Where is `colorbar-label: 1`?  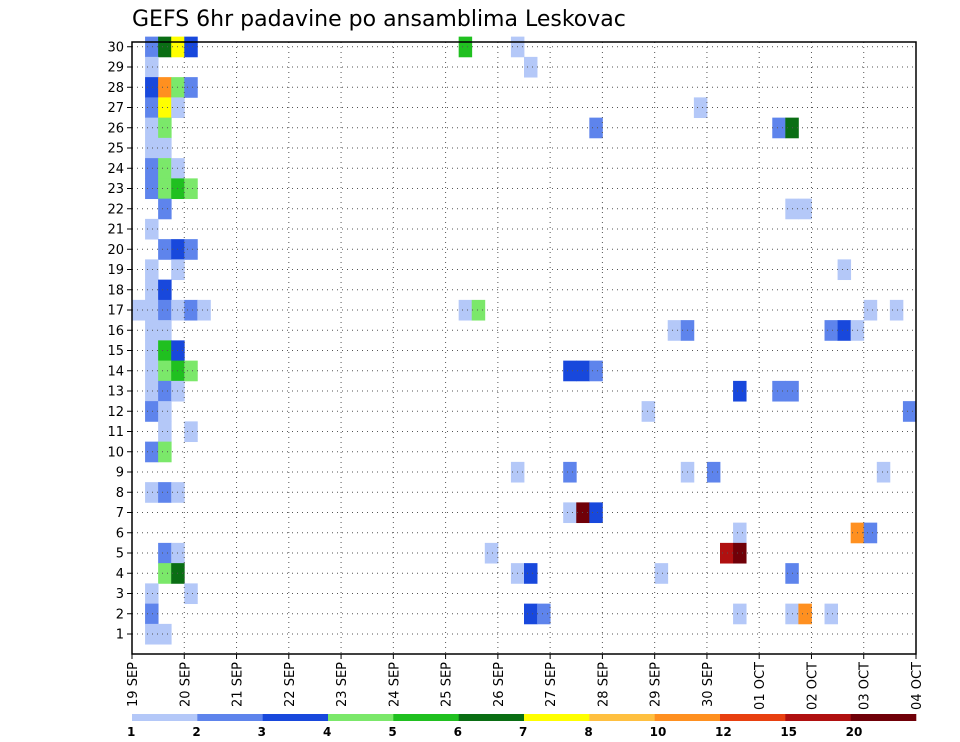
colorbar-label: 1 is located at coordinates (131, 732).